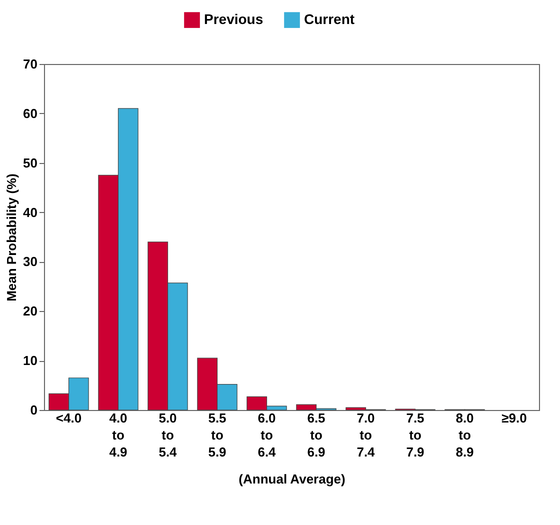 The image size is (560, 525). What do you see at coordinates (366, 435) in the screenshot?
I see `x-tick-label: 7.0 to 7.4` at bounding box center [366, 435].